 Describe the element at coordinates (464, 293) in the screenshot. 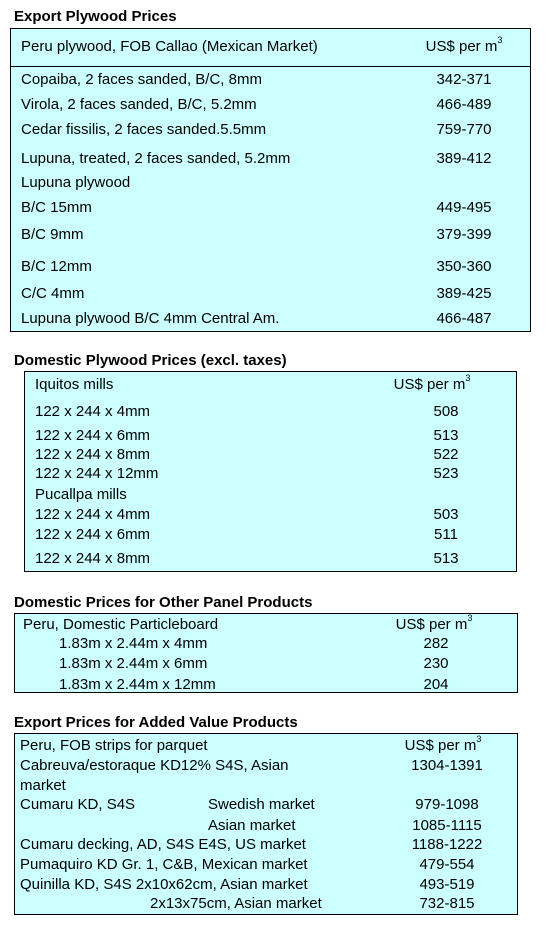

I see `row-value: 389-425` at that location.